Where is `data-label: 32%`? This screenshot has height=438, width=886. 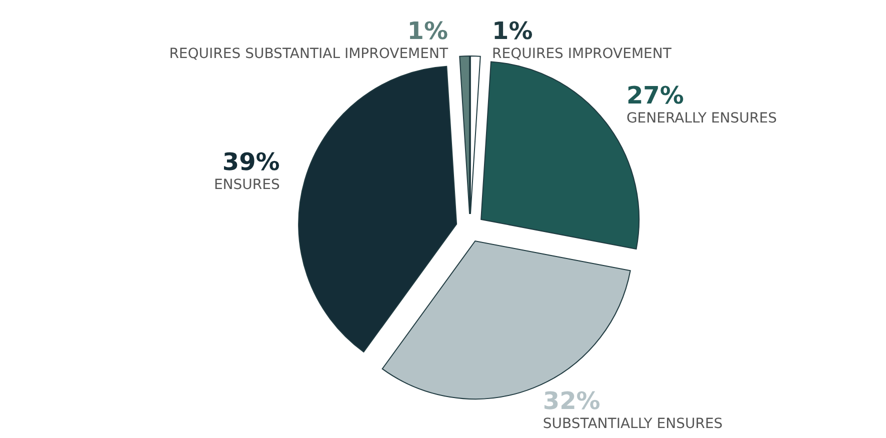
data-label: 32% is located at coordinates (571, 401).